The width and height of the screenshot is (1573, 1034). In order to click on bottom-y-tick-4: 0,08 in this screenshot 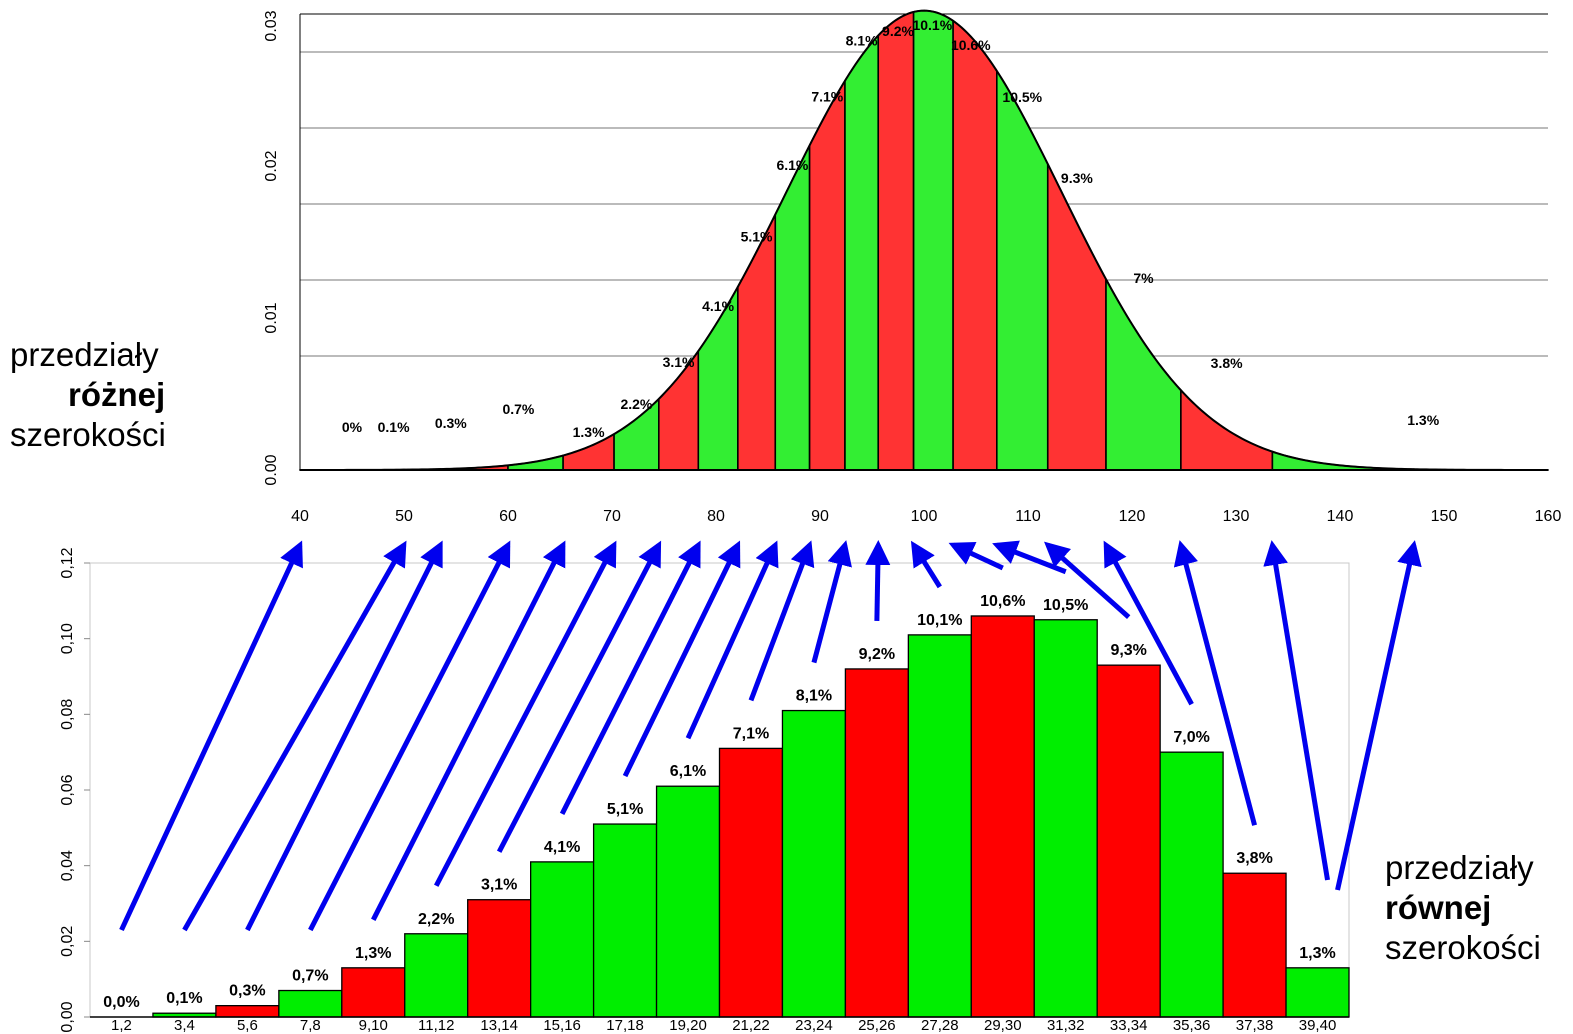, I will do `click(67, 714)`.